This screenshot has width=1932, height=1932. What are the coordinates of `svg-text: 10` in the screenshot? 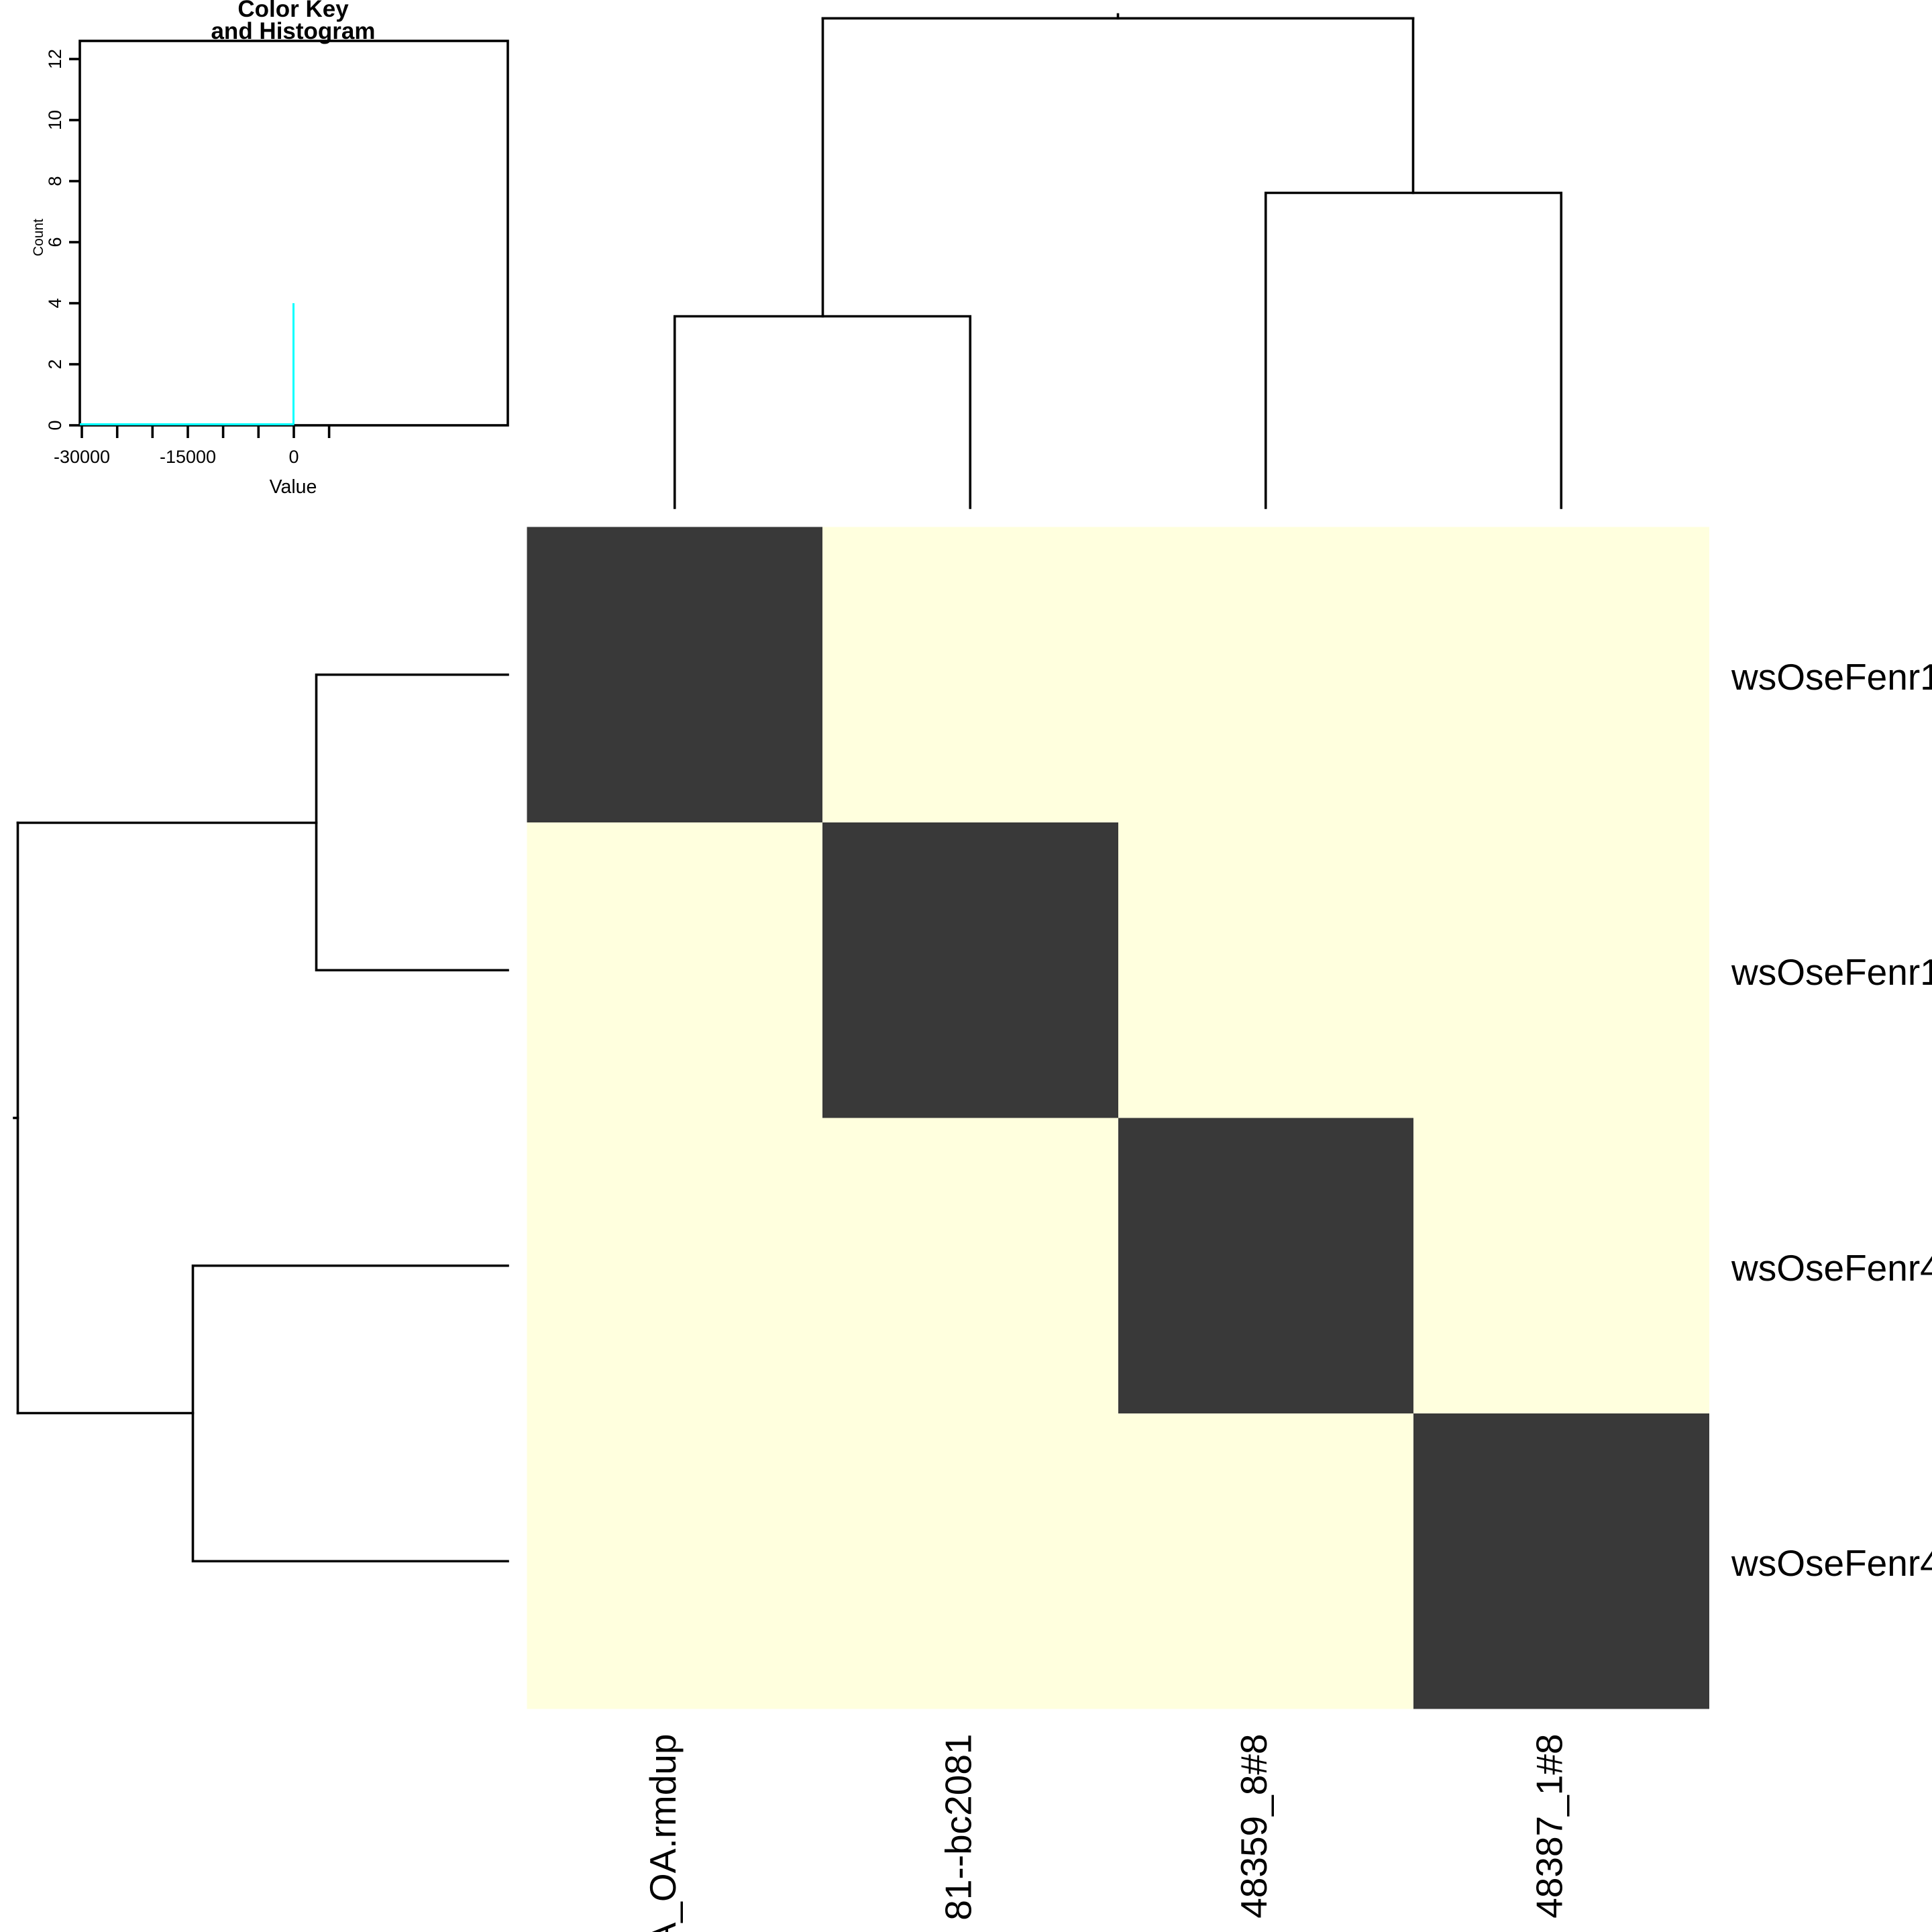 It's located at (55, 120).